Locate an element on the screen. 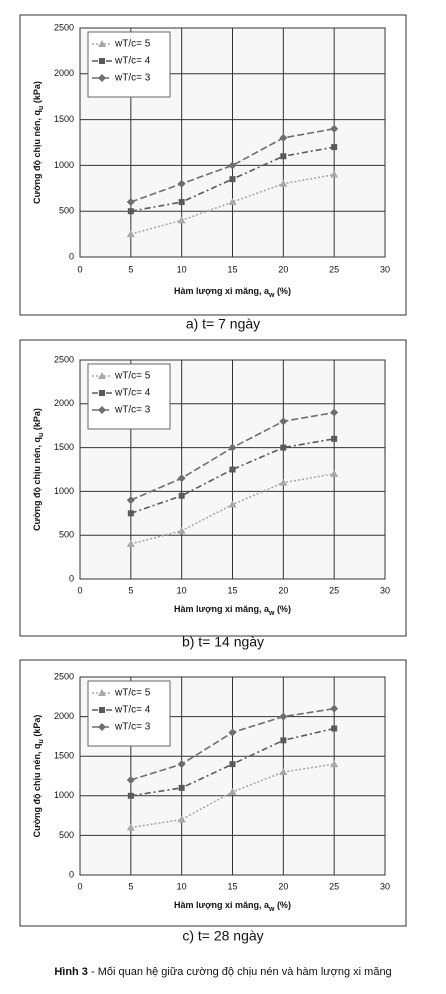 This screenshot has height=994, width=446. chart-caption: a) t= 7 ngày is located at coordinates (223, 324).